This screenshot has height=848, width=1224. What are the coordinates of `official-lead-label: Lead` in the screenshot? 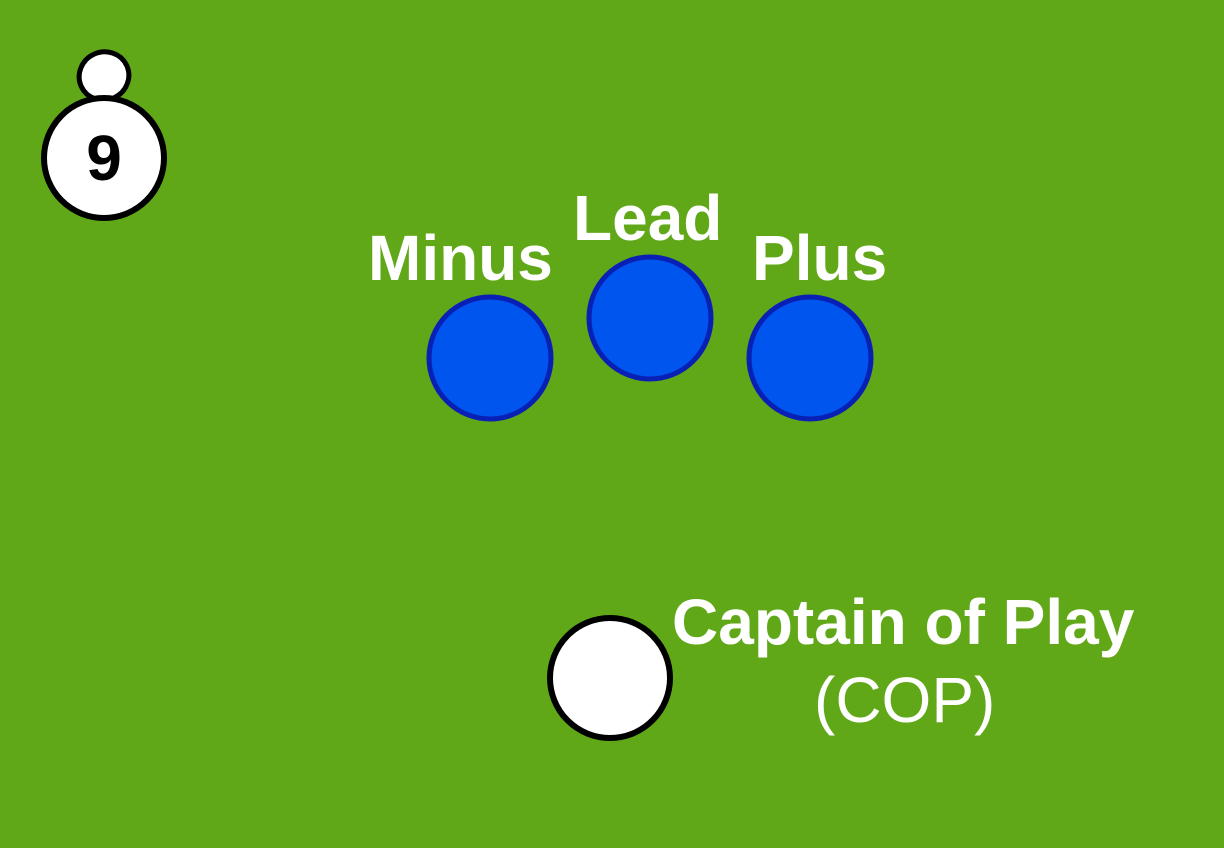 It's located at (648, 218).